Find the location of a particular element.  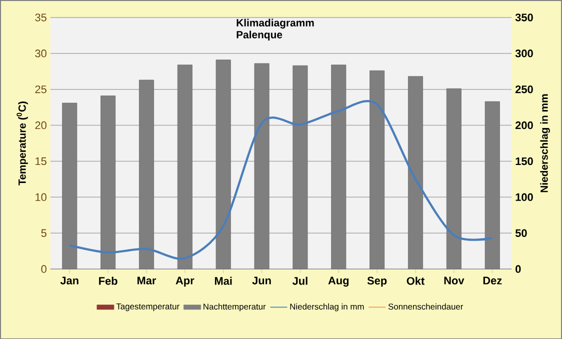

x-tick-label: Mai is located at coordinates (223, 280).